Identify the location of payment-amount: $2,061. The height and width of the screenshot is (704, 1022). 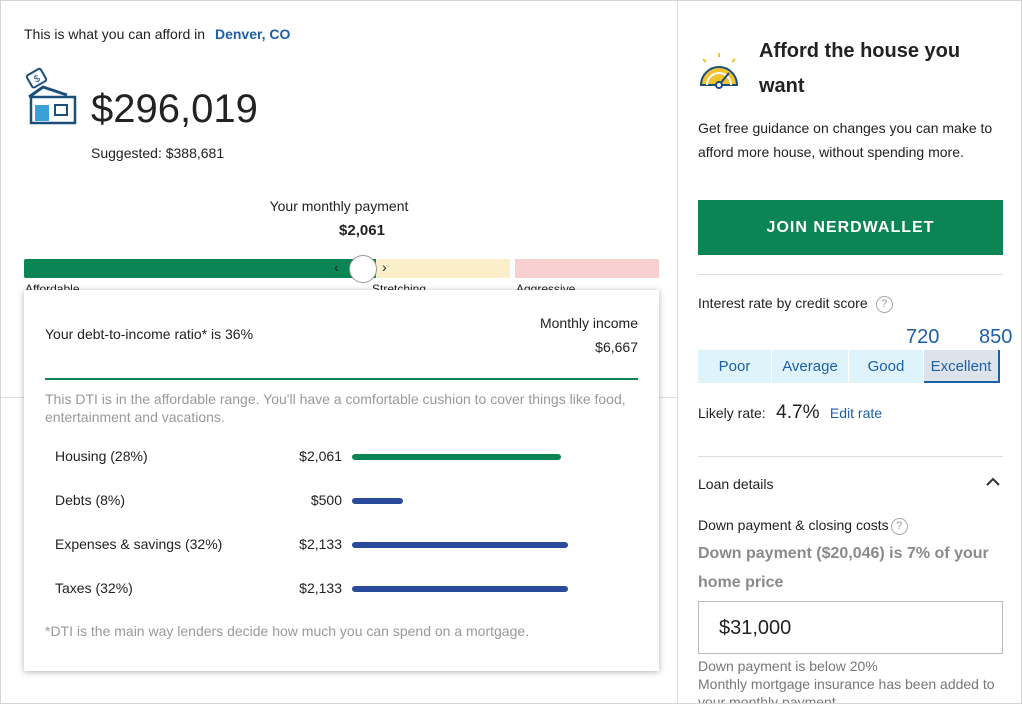
(362, 230).